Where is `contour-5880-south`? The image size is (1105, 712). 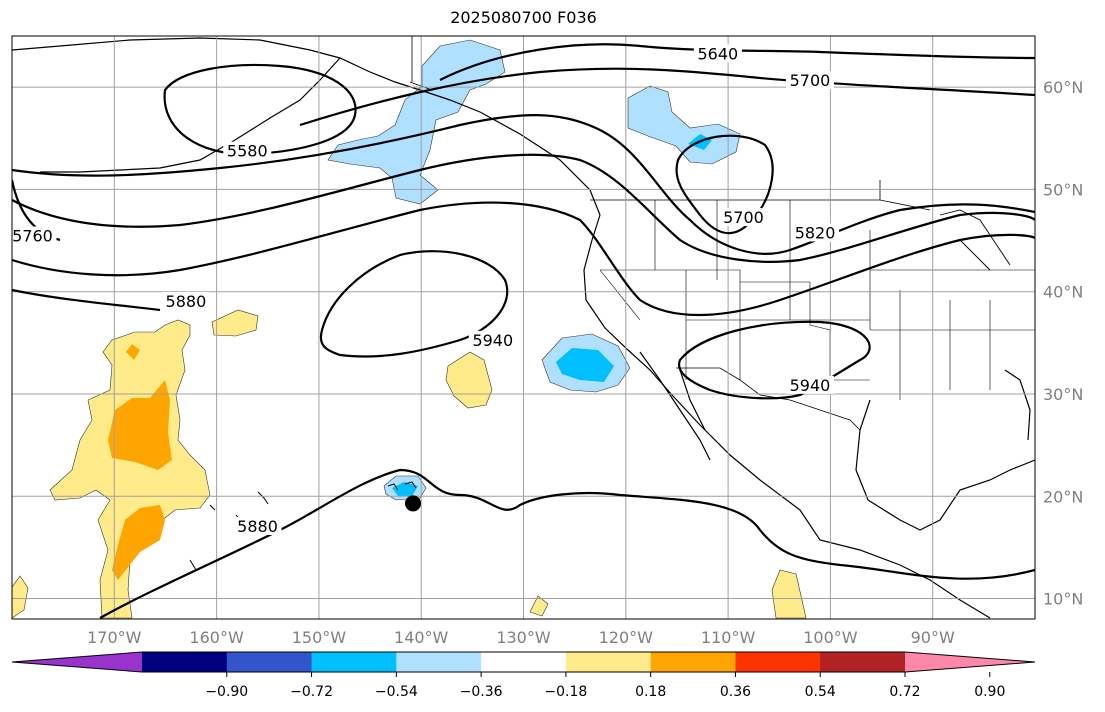 contour-5880-south is located at coordinates (86, 300).